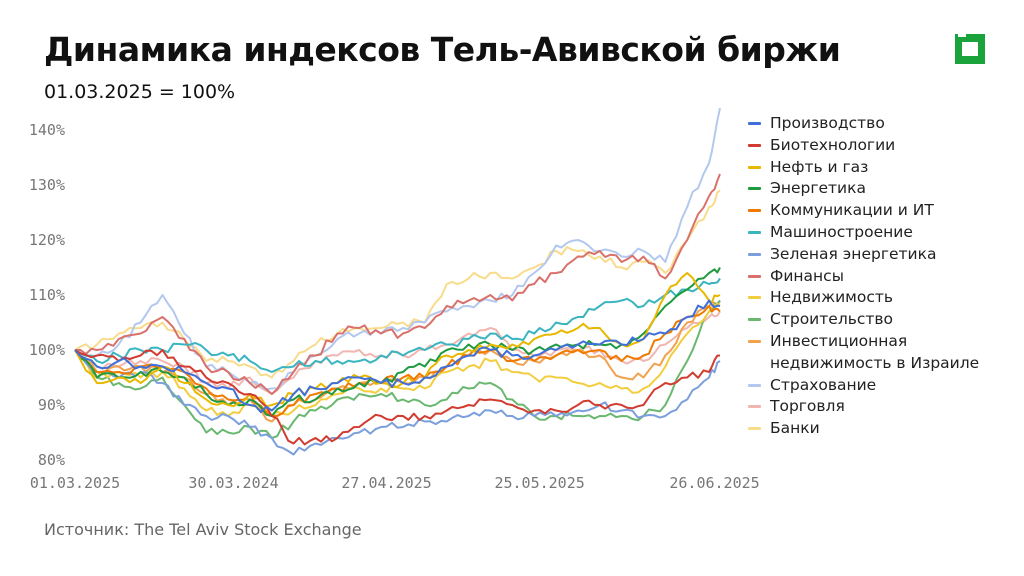 This screenshot has height=576, width=1024. What do you see at coordinates (47, 350) in the screenshot?
I see `y-tick-label: 100%` at bounding box center [47, 350].